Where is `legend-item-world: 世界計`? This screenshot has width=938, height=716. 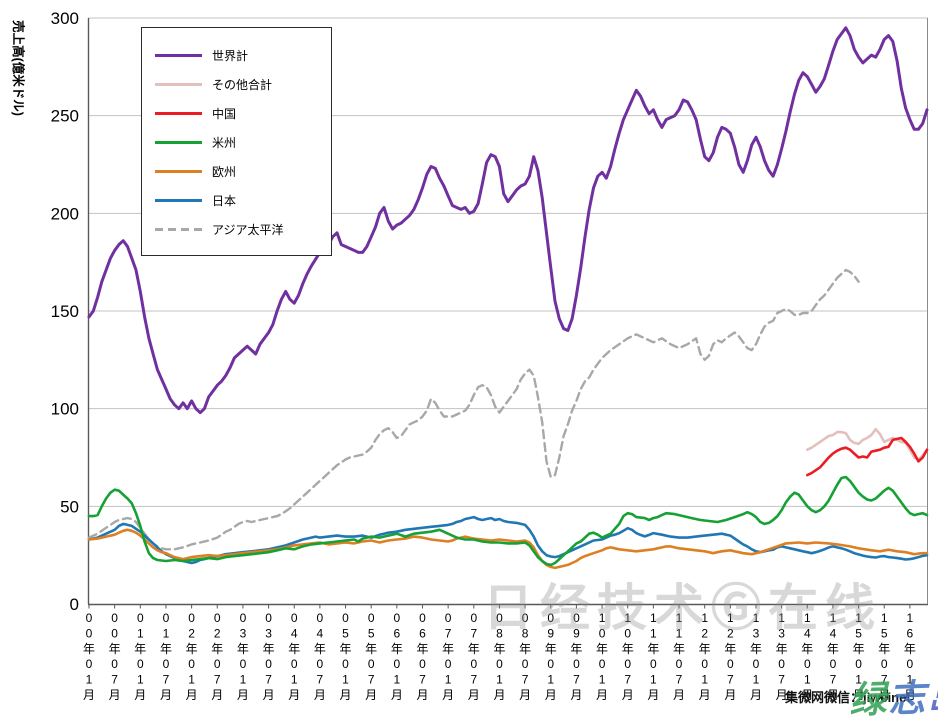
legend-item-world: 世界計 is located at coordinates (239, 55).